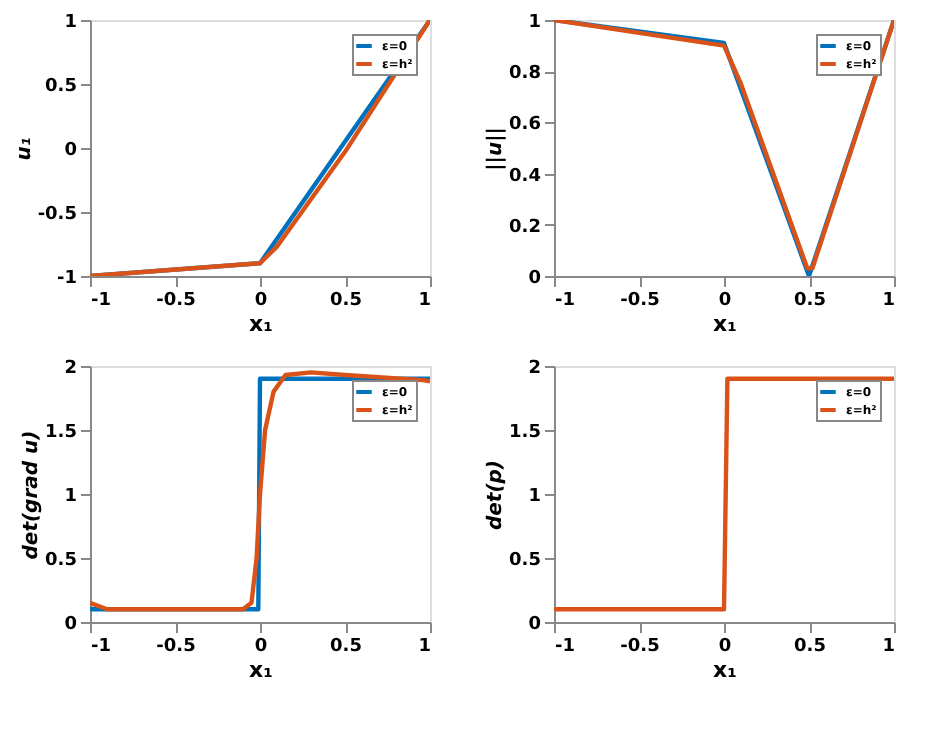  What do you see at coordinates (525, 176) in the screenshot?
I see `y-tick-label: 0.4` at bounding box center [525, 176].